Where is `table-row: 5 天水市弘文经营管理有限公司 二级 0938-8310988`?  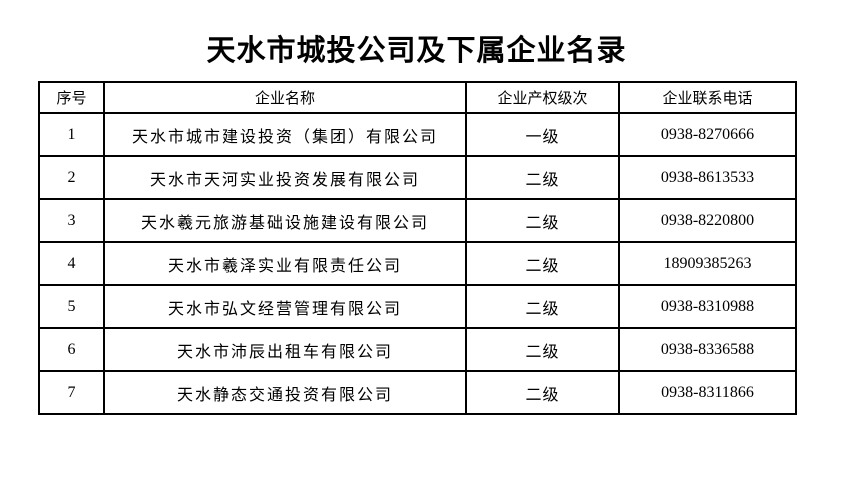 table-row: 5 天水市弘文经营管理有限公司 二级 0938-8310988 is located at coordinates (417, 306).